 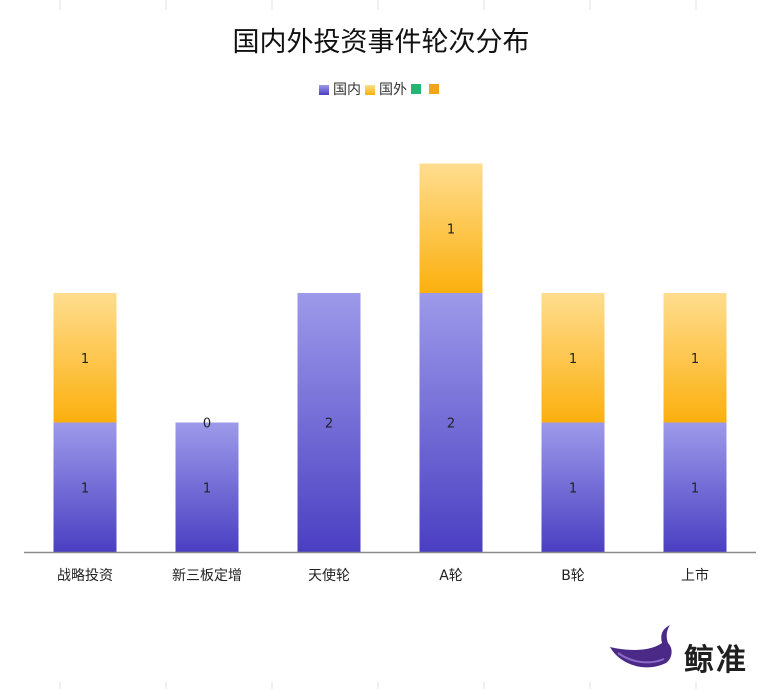 I want to click on legend-item: 国内, so click(x=340, y=89).